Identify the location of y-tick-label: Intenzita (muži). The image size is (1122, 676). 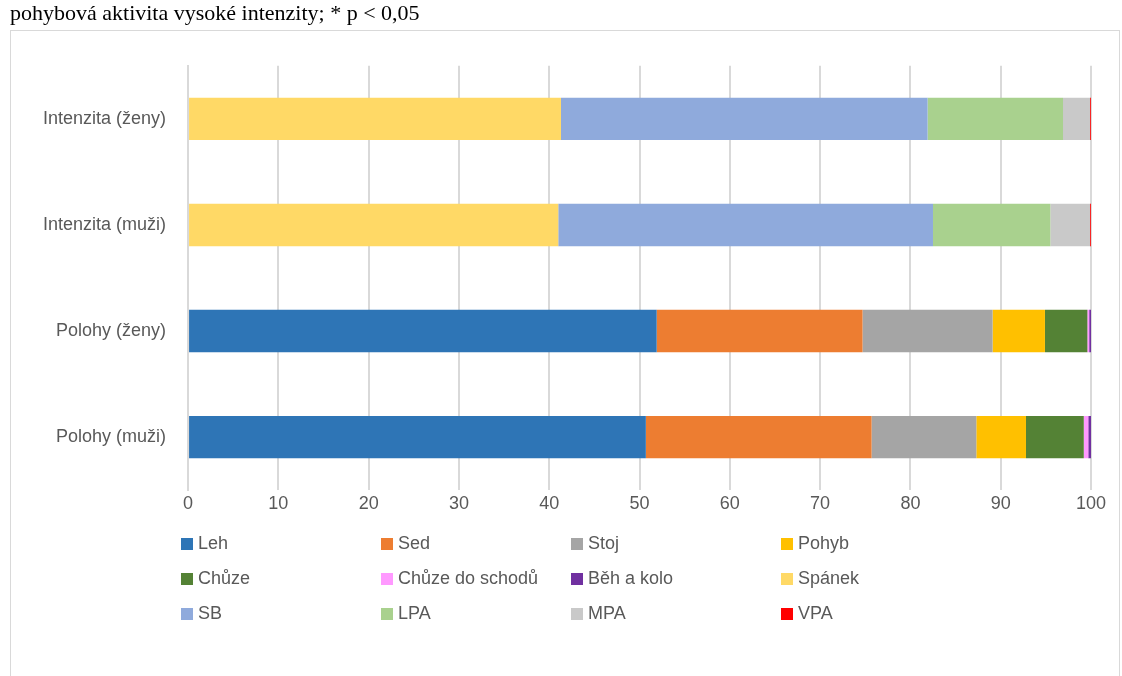
(105, 223).